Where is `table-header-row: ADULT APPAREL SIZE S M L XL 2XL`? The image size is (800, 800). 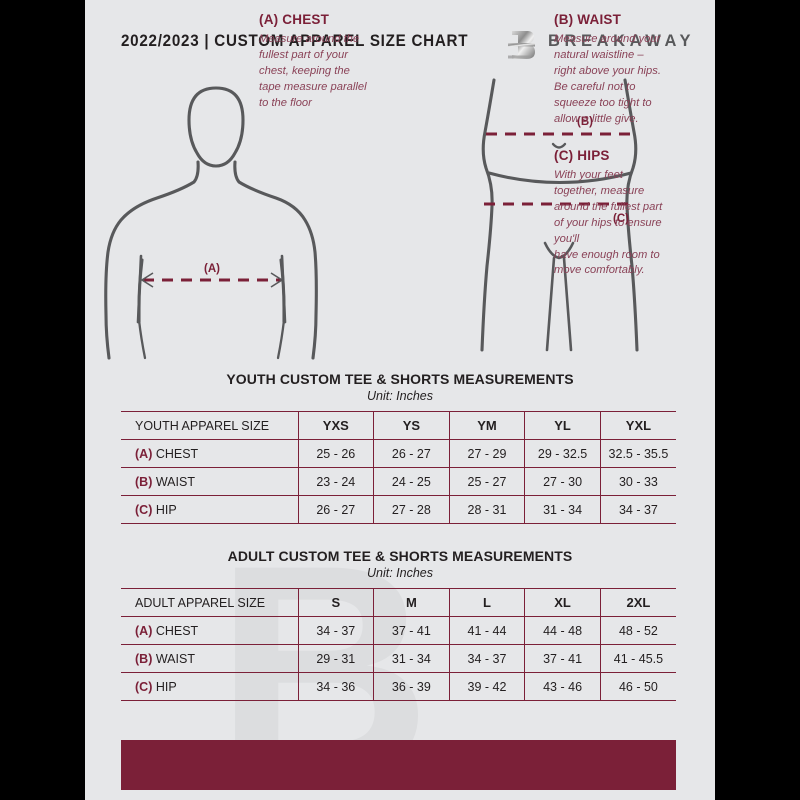 table-header-row: ADULT APPAREL SIZE S M L XL 2XL is located at coordinates (398, 602).